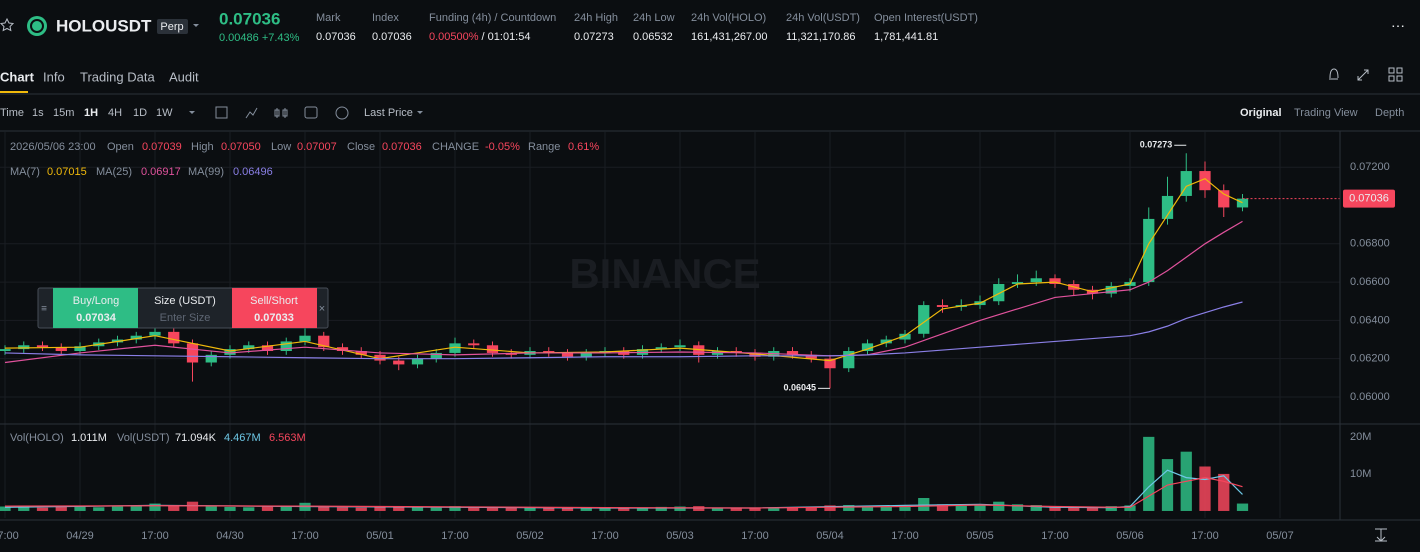 The width and height of the screenshot is (1420, 552). I want to click on x-tick-label: 04/29, so click(80, 536).